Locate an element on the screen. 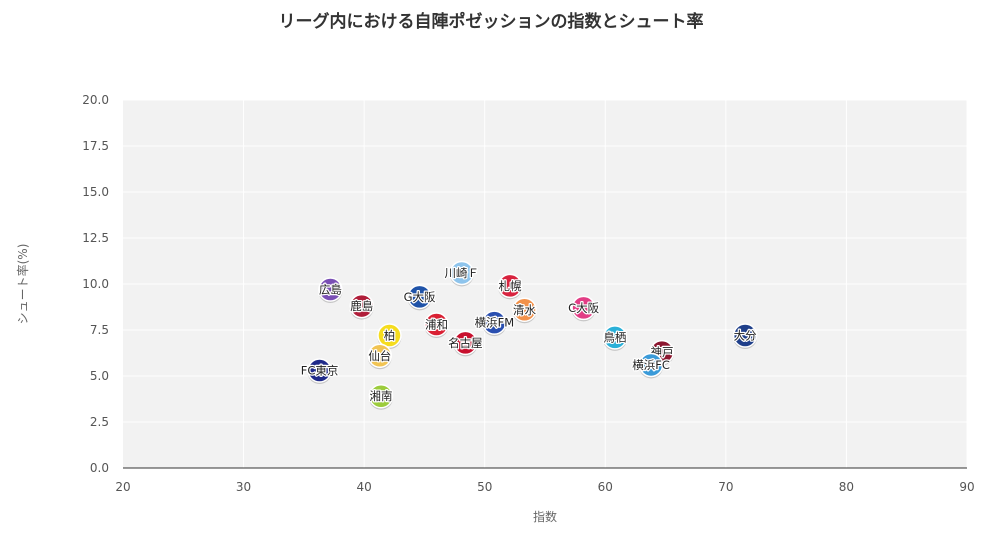 This screenshot has width=994, height=538. y-tick-label: 10.0 is located at coordinates (95, 284).